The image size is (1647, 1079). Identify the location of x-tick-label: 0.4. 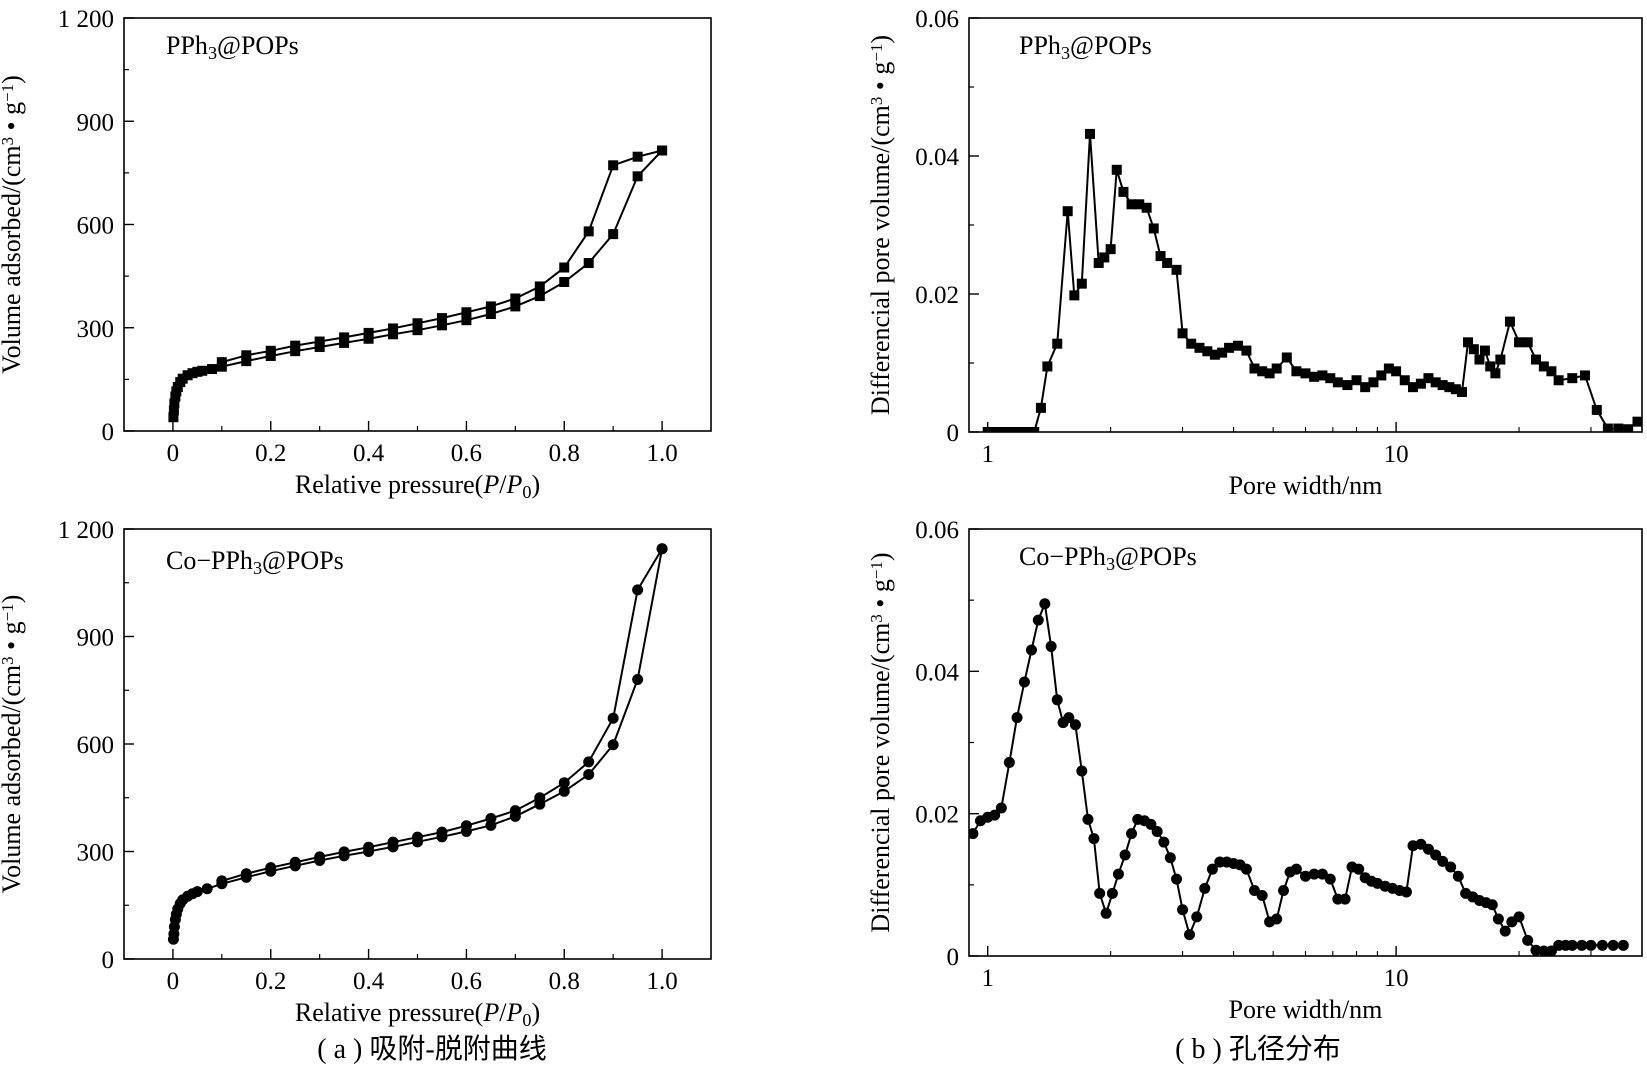
(369, 453).